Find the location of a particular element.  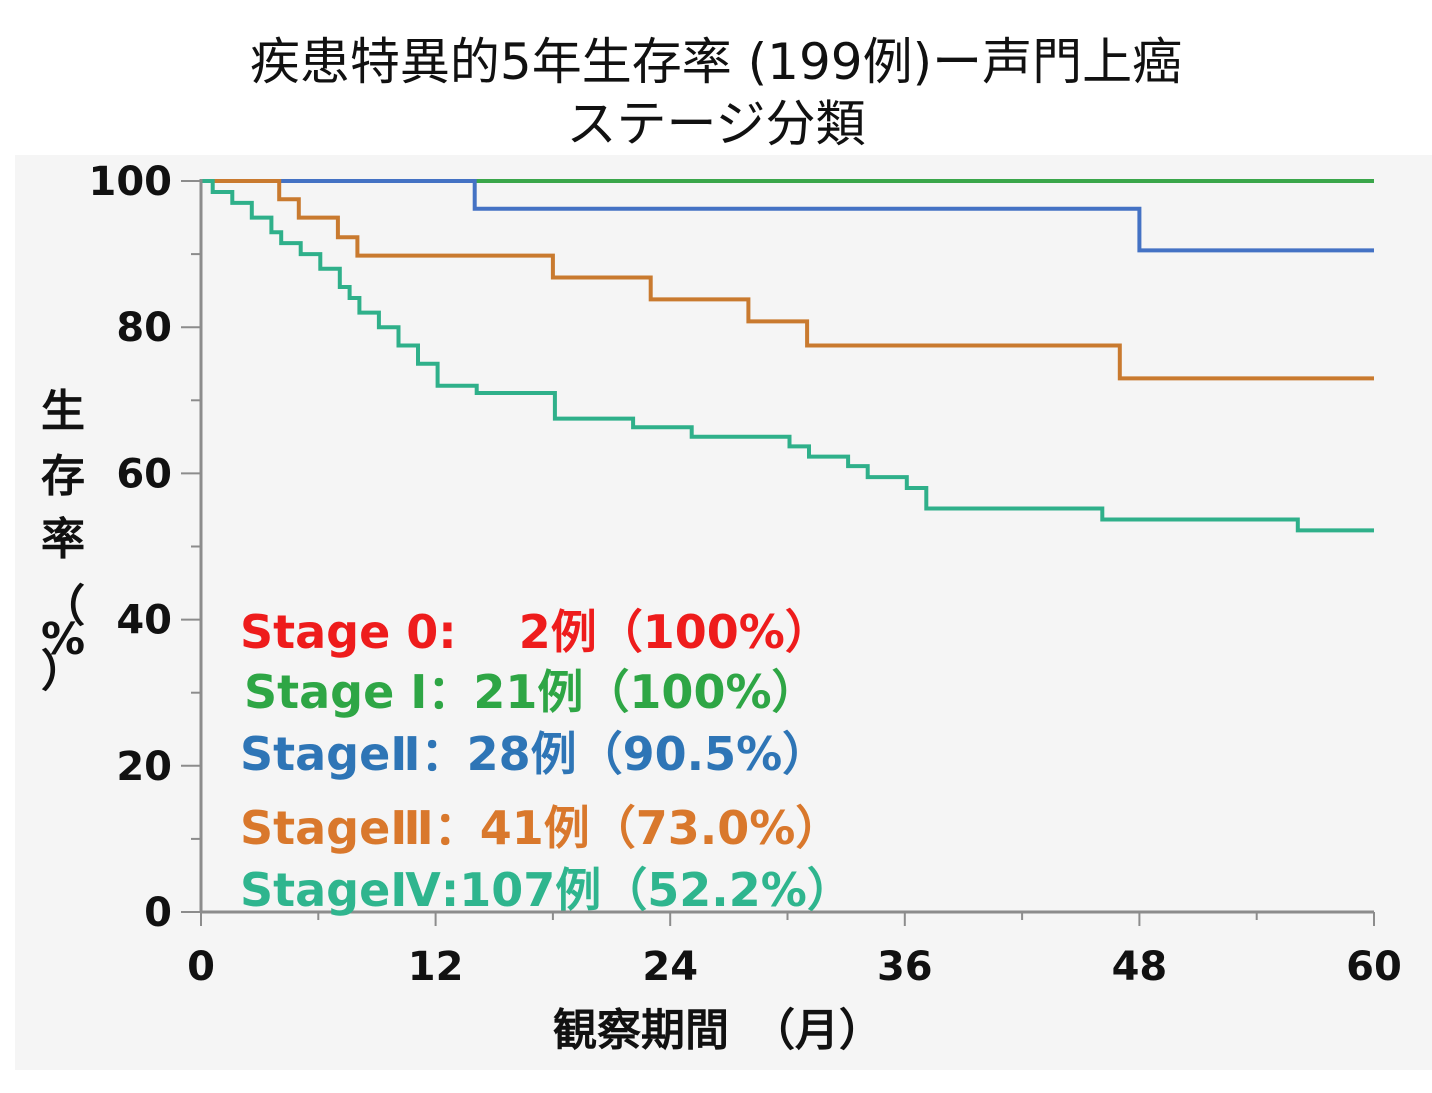

y-axis-label-char: ） is located at coordinates (63, 671).